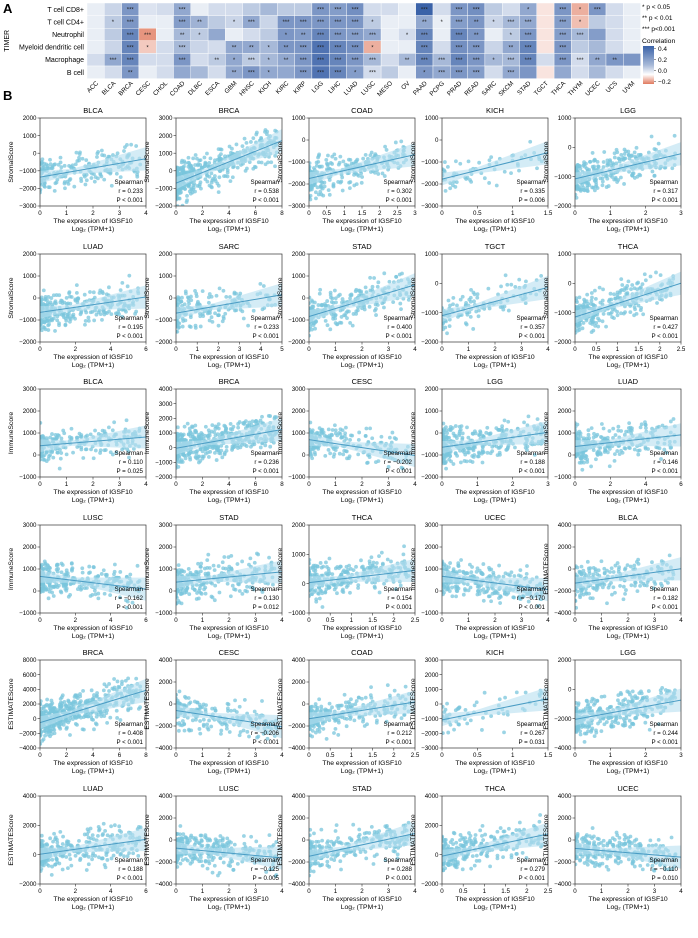 This screenshot has width=698, height=938. I want to click on panel-title: LGG, so click(628, 110).